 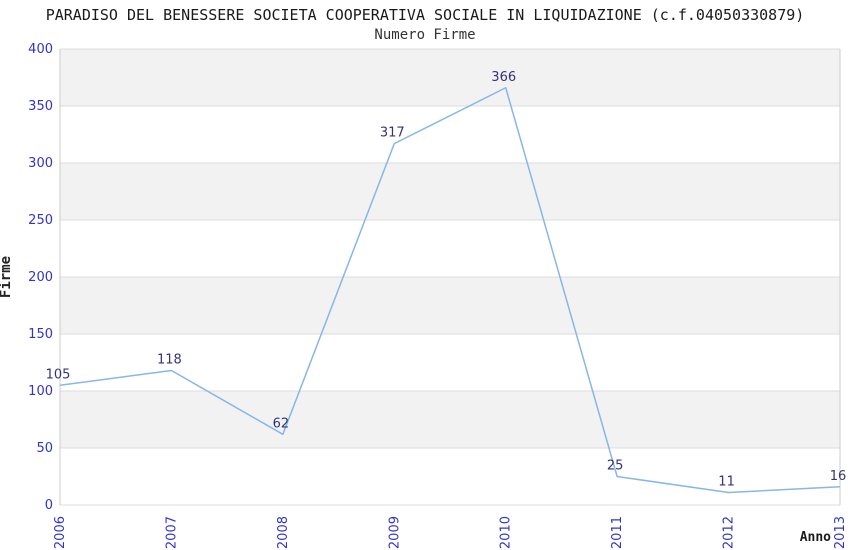 What do you see at coordinates (838, 476) in the screenshot?
I see `data-point-label: 16` at bounding box center [838, 476].